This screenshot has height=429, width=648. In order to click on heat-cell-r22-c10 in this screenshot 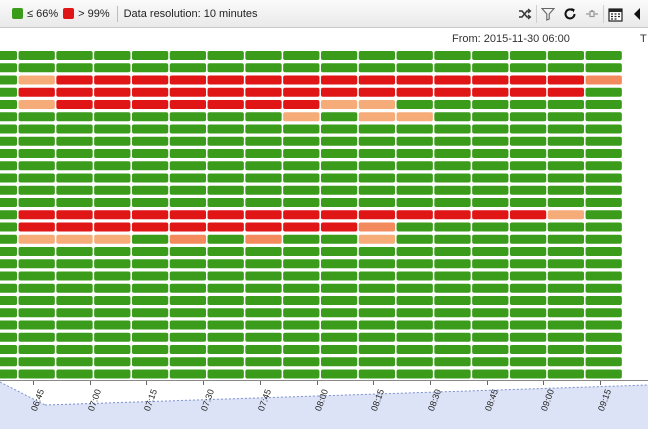, I will do `click(377, 325)`.